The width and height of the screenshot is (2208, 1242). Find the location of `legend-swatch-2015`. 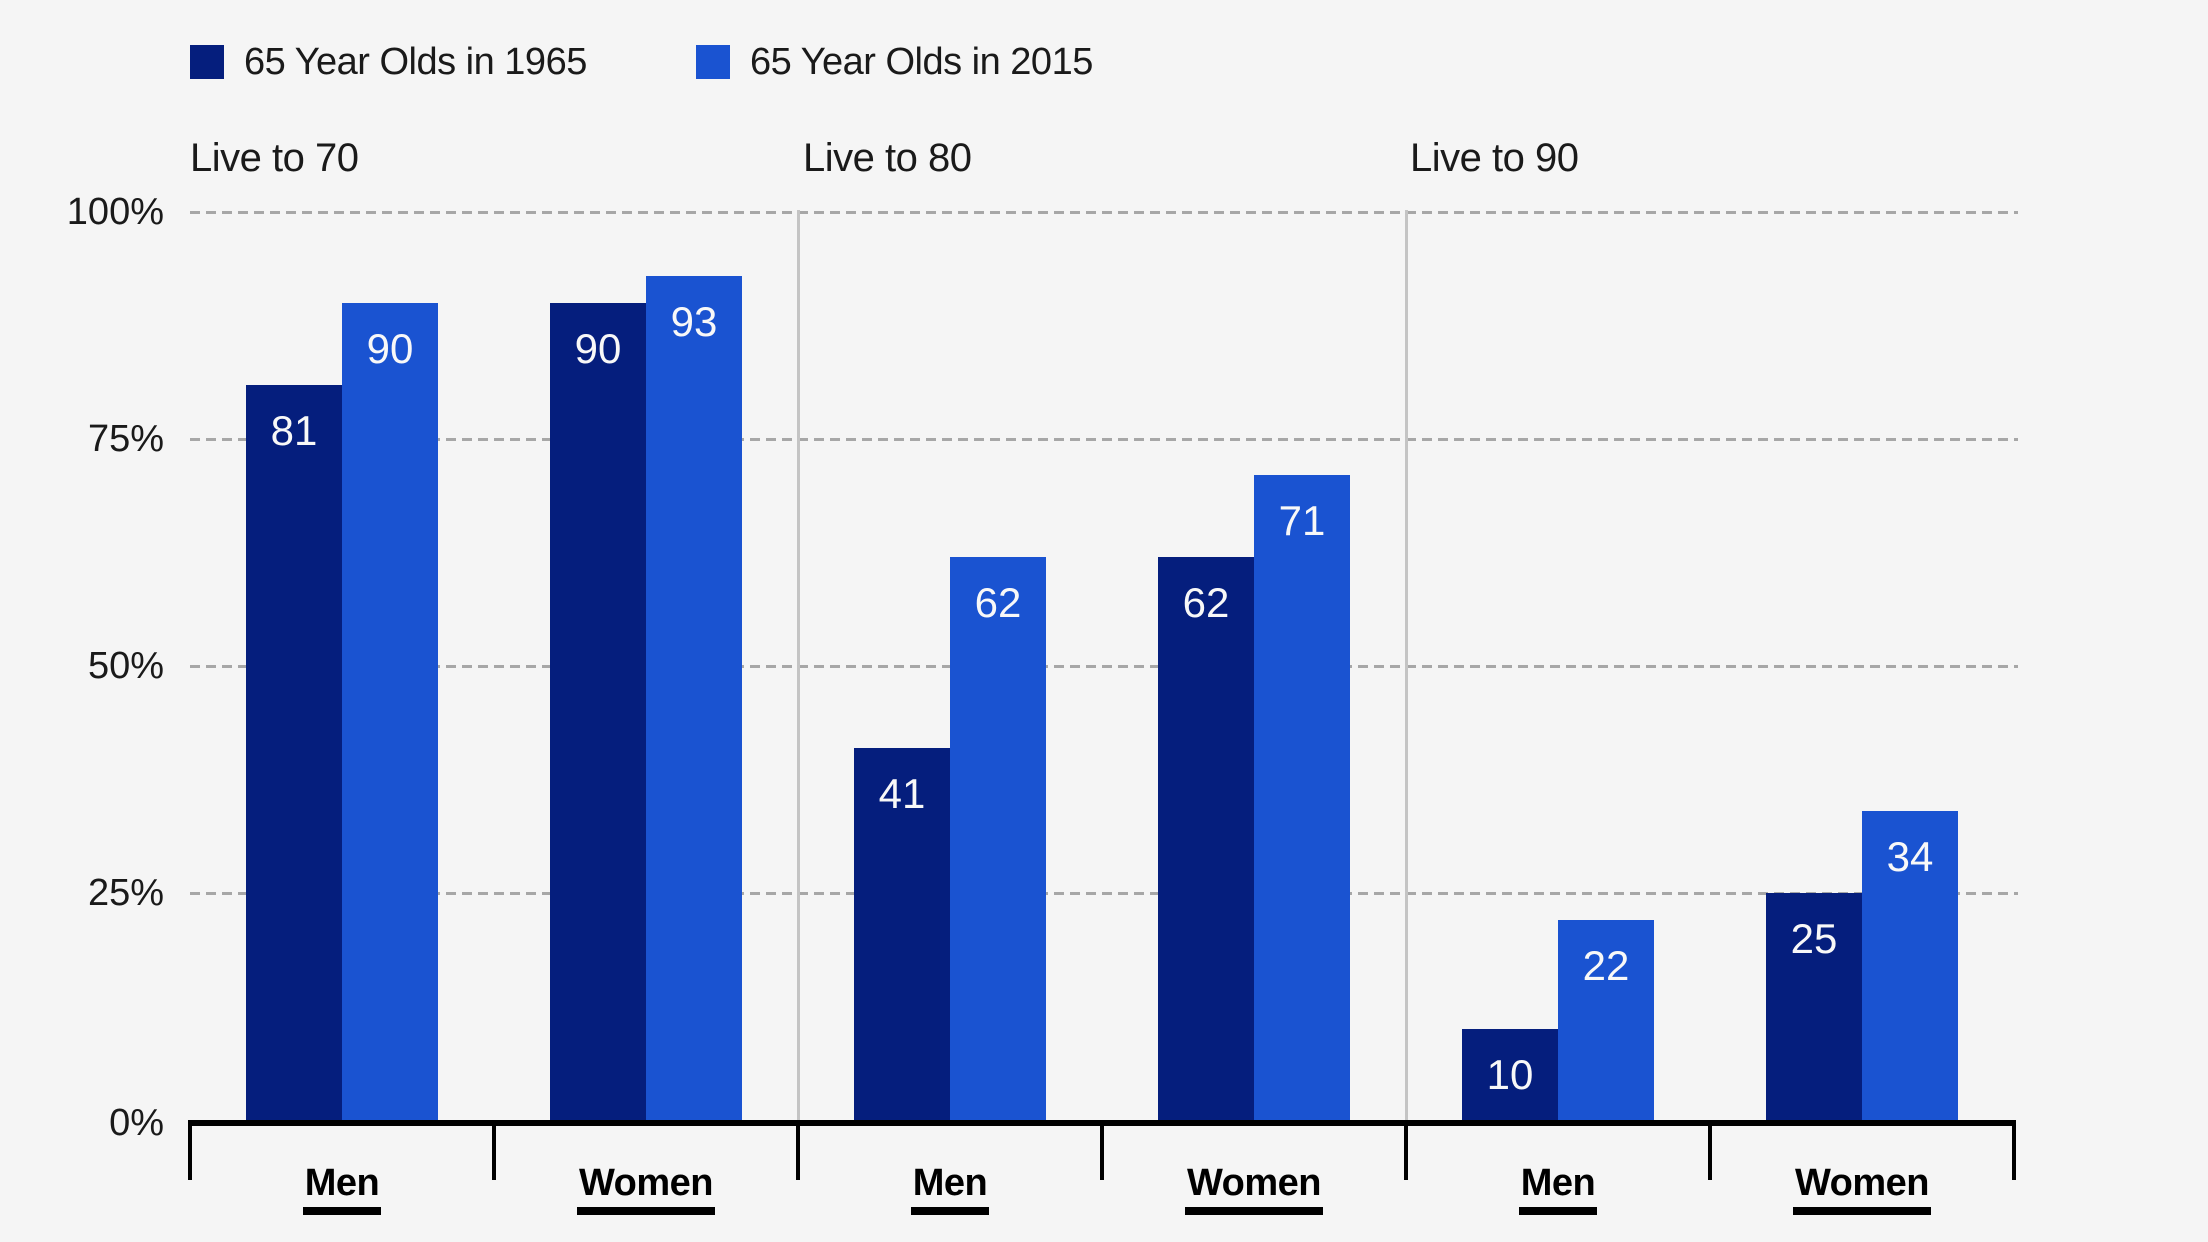

legend-swatch-2015 is located at coordinates (713, 62).